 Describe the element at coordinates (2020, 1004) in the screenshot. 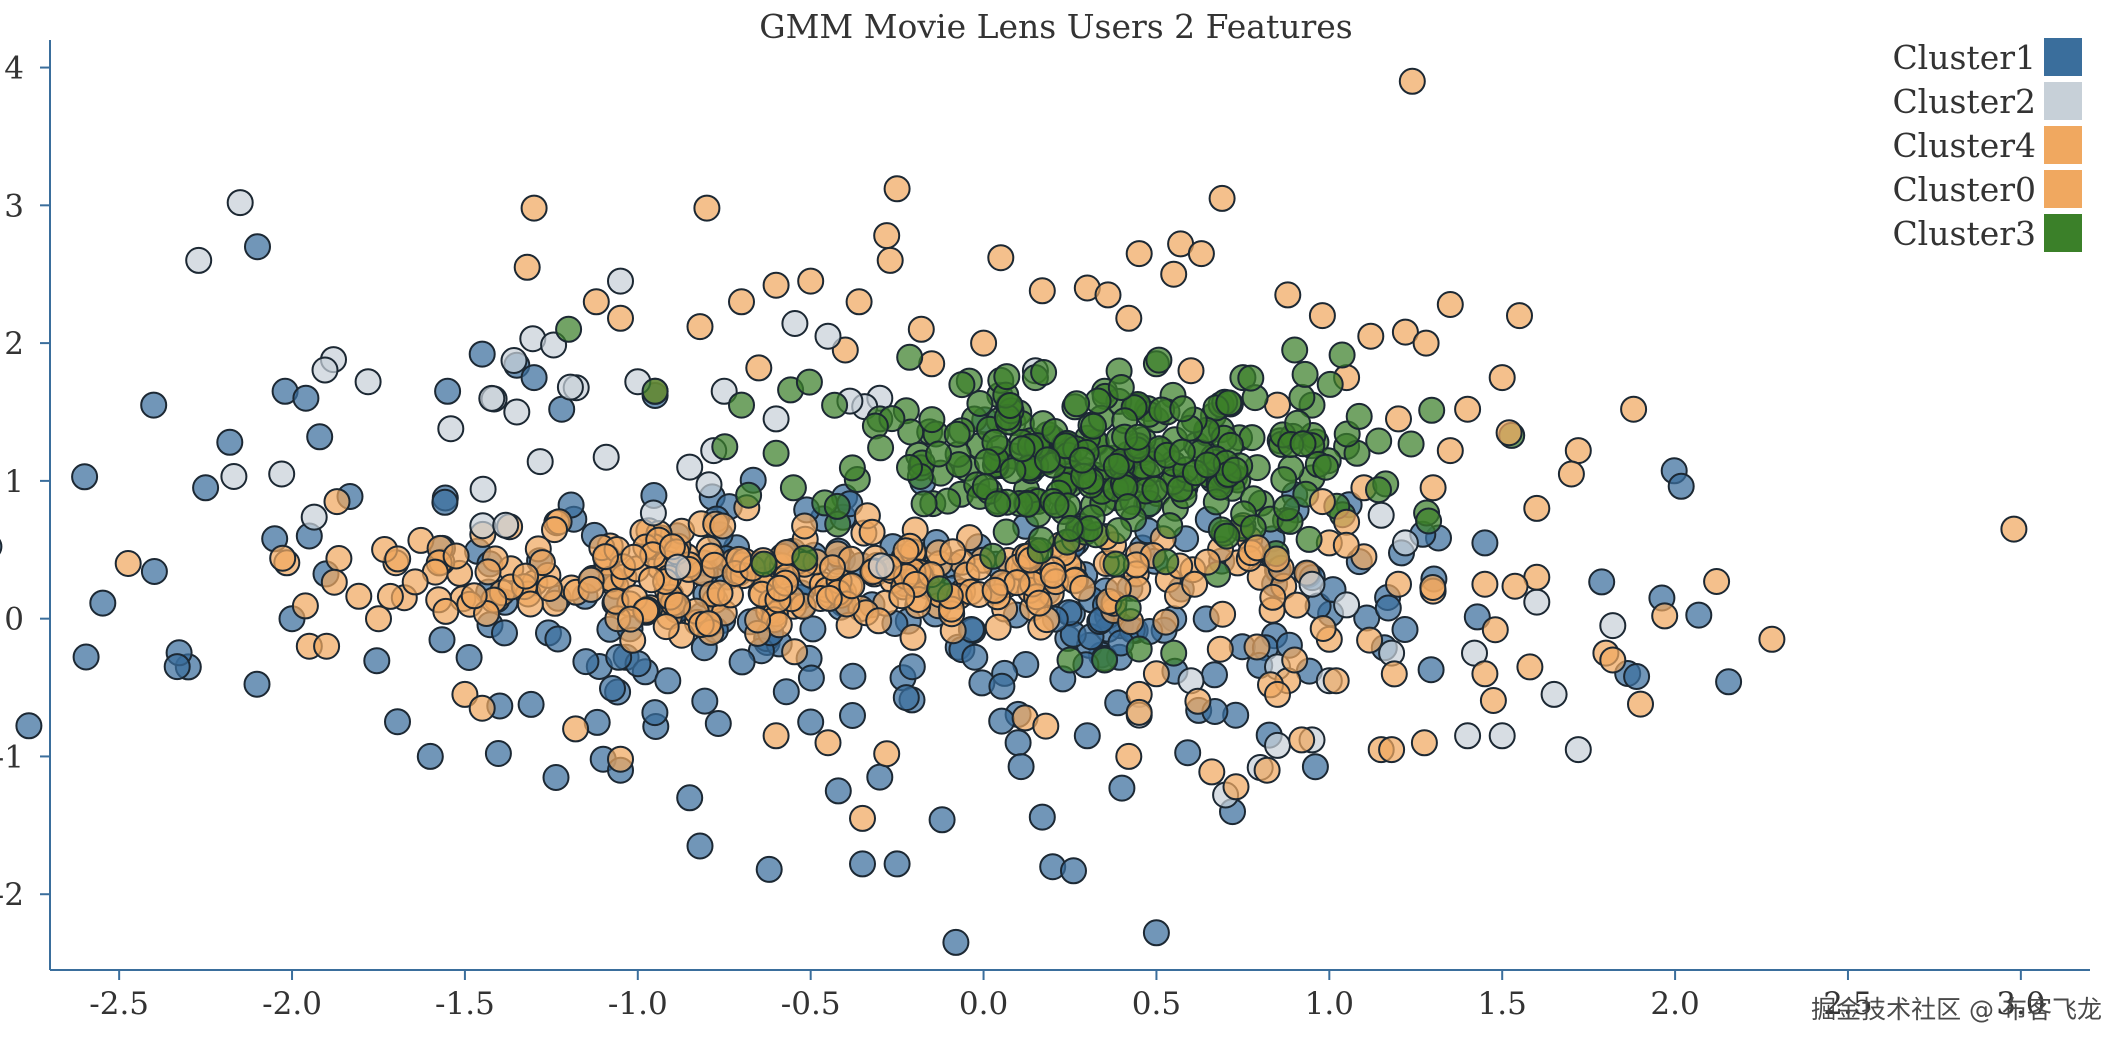

I see `x-tick-label: 3.0` at that location.